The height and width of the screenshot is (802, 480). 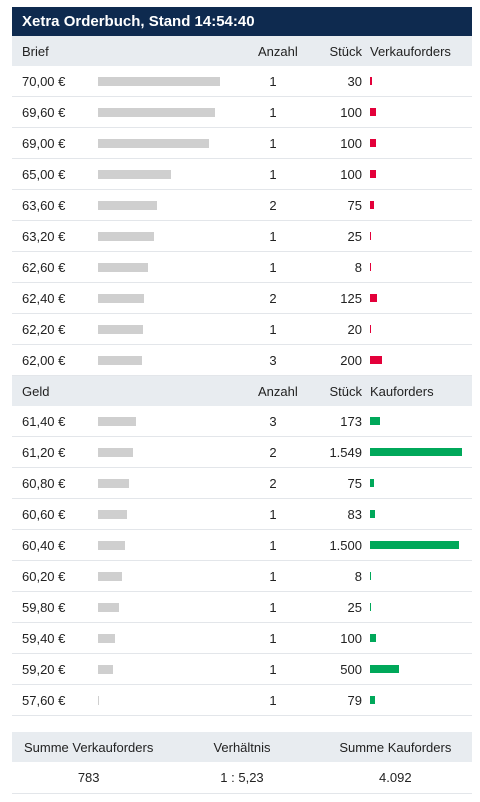 I want to click on bid-qty: 75, so click(x=329, y=483).